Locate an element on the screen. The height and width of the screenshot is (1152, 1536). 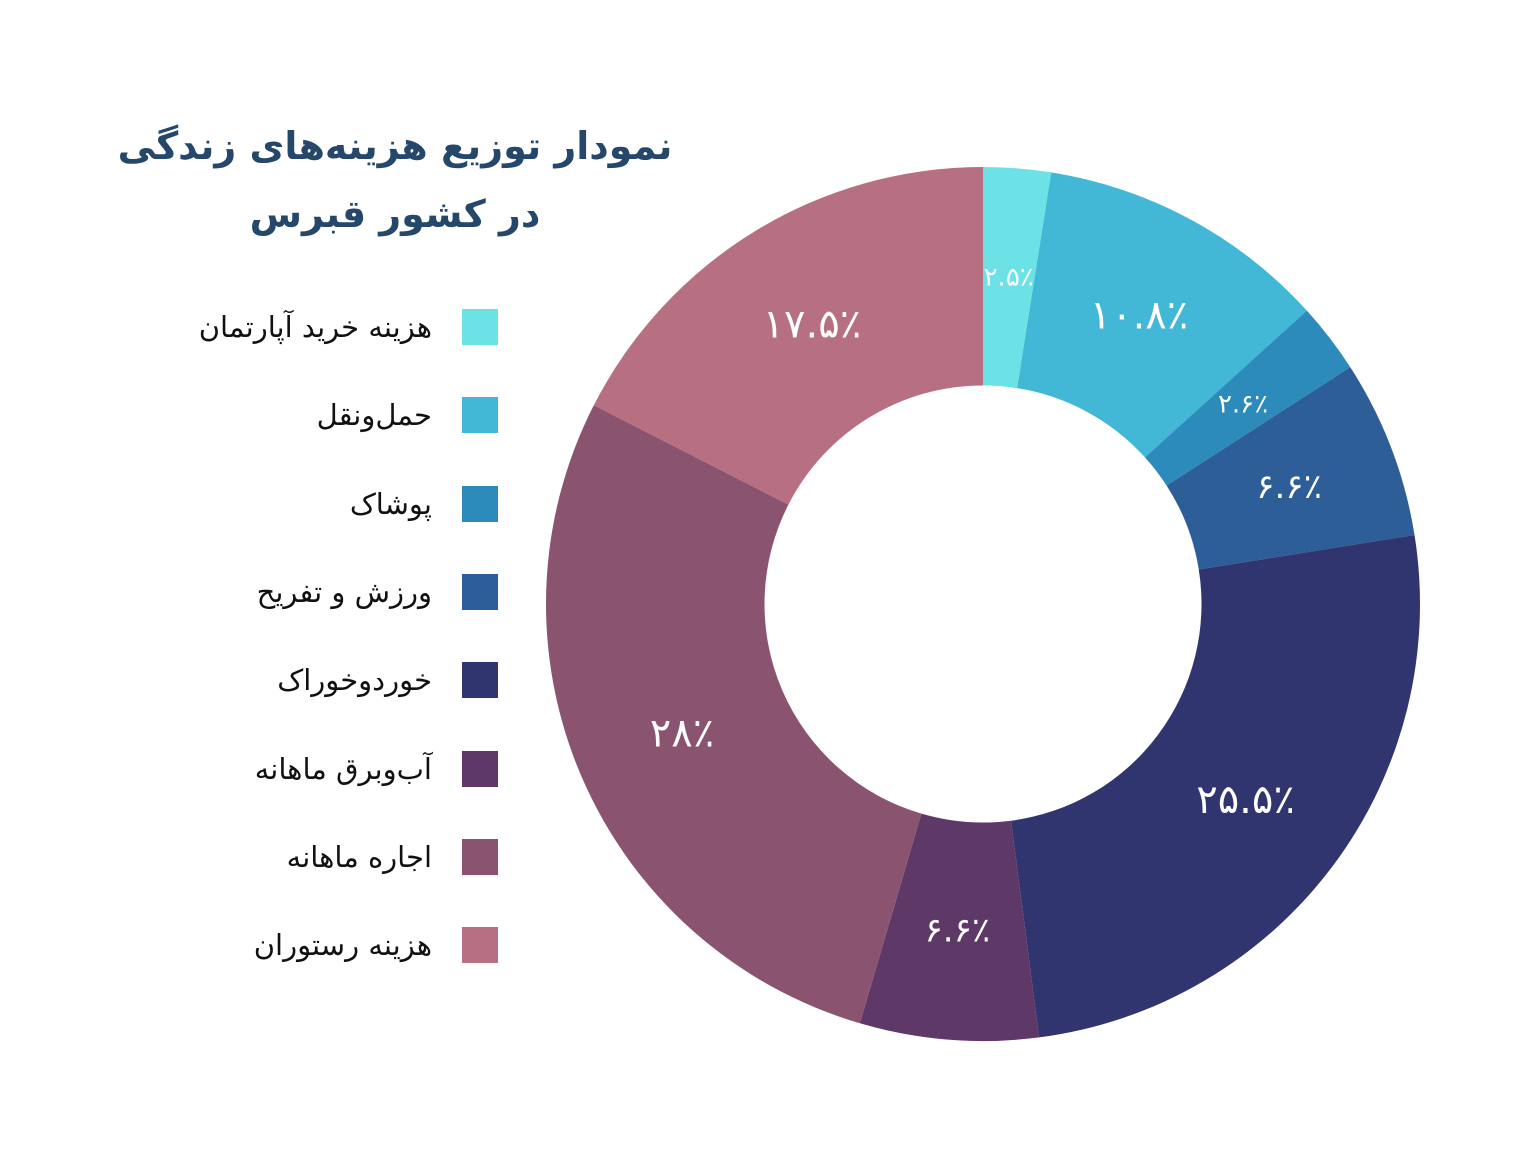
slice-value-label: ۲.۶٪ is located at coordinates (1243, 405).